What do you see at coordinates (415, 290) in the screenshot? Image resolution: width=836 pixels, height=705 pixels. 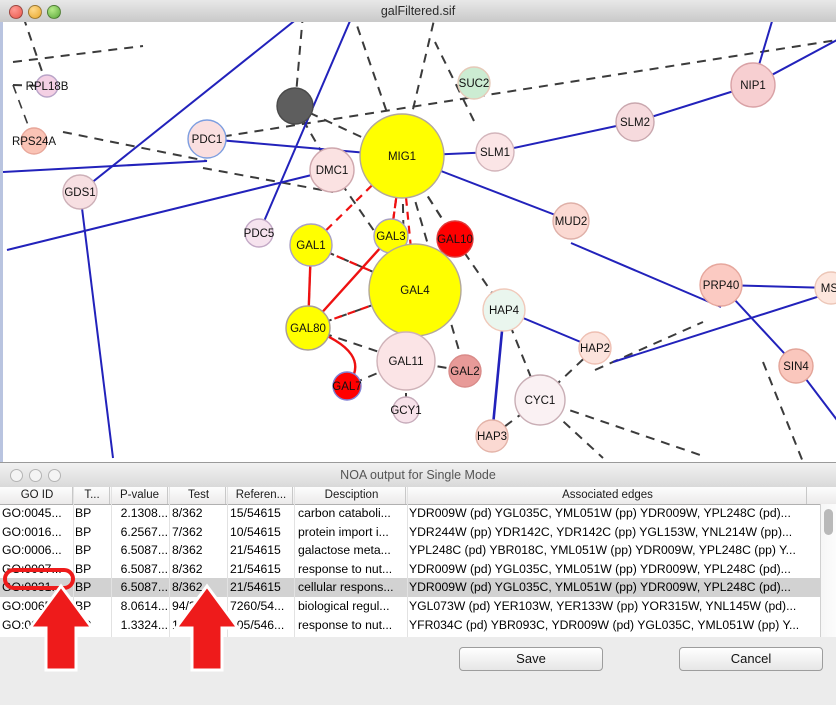 I see `network-node-gal4: GAL4` at bounding box center [415, 290].